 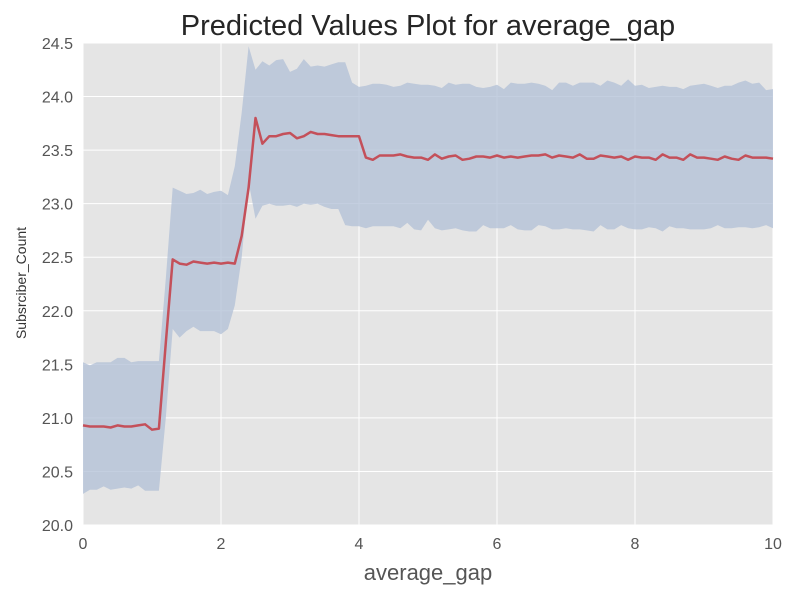 I want to click on y-tick-label: 24.0, so click(x=57, y=98).